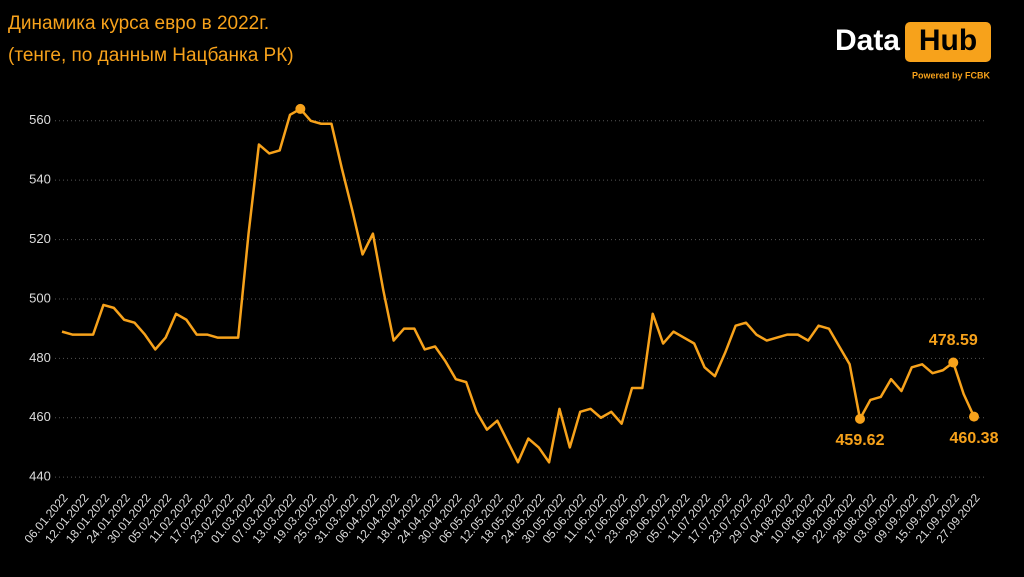  I want to click on y-tick-label: 560, so click(40, 119).